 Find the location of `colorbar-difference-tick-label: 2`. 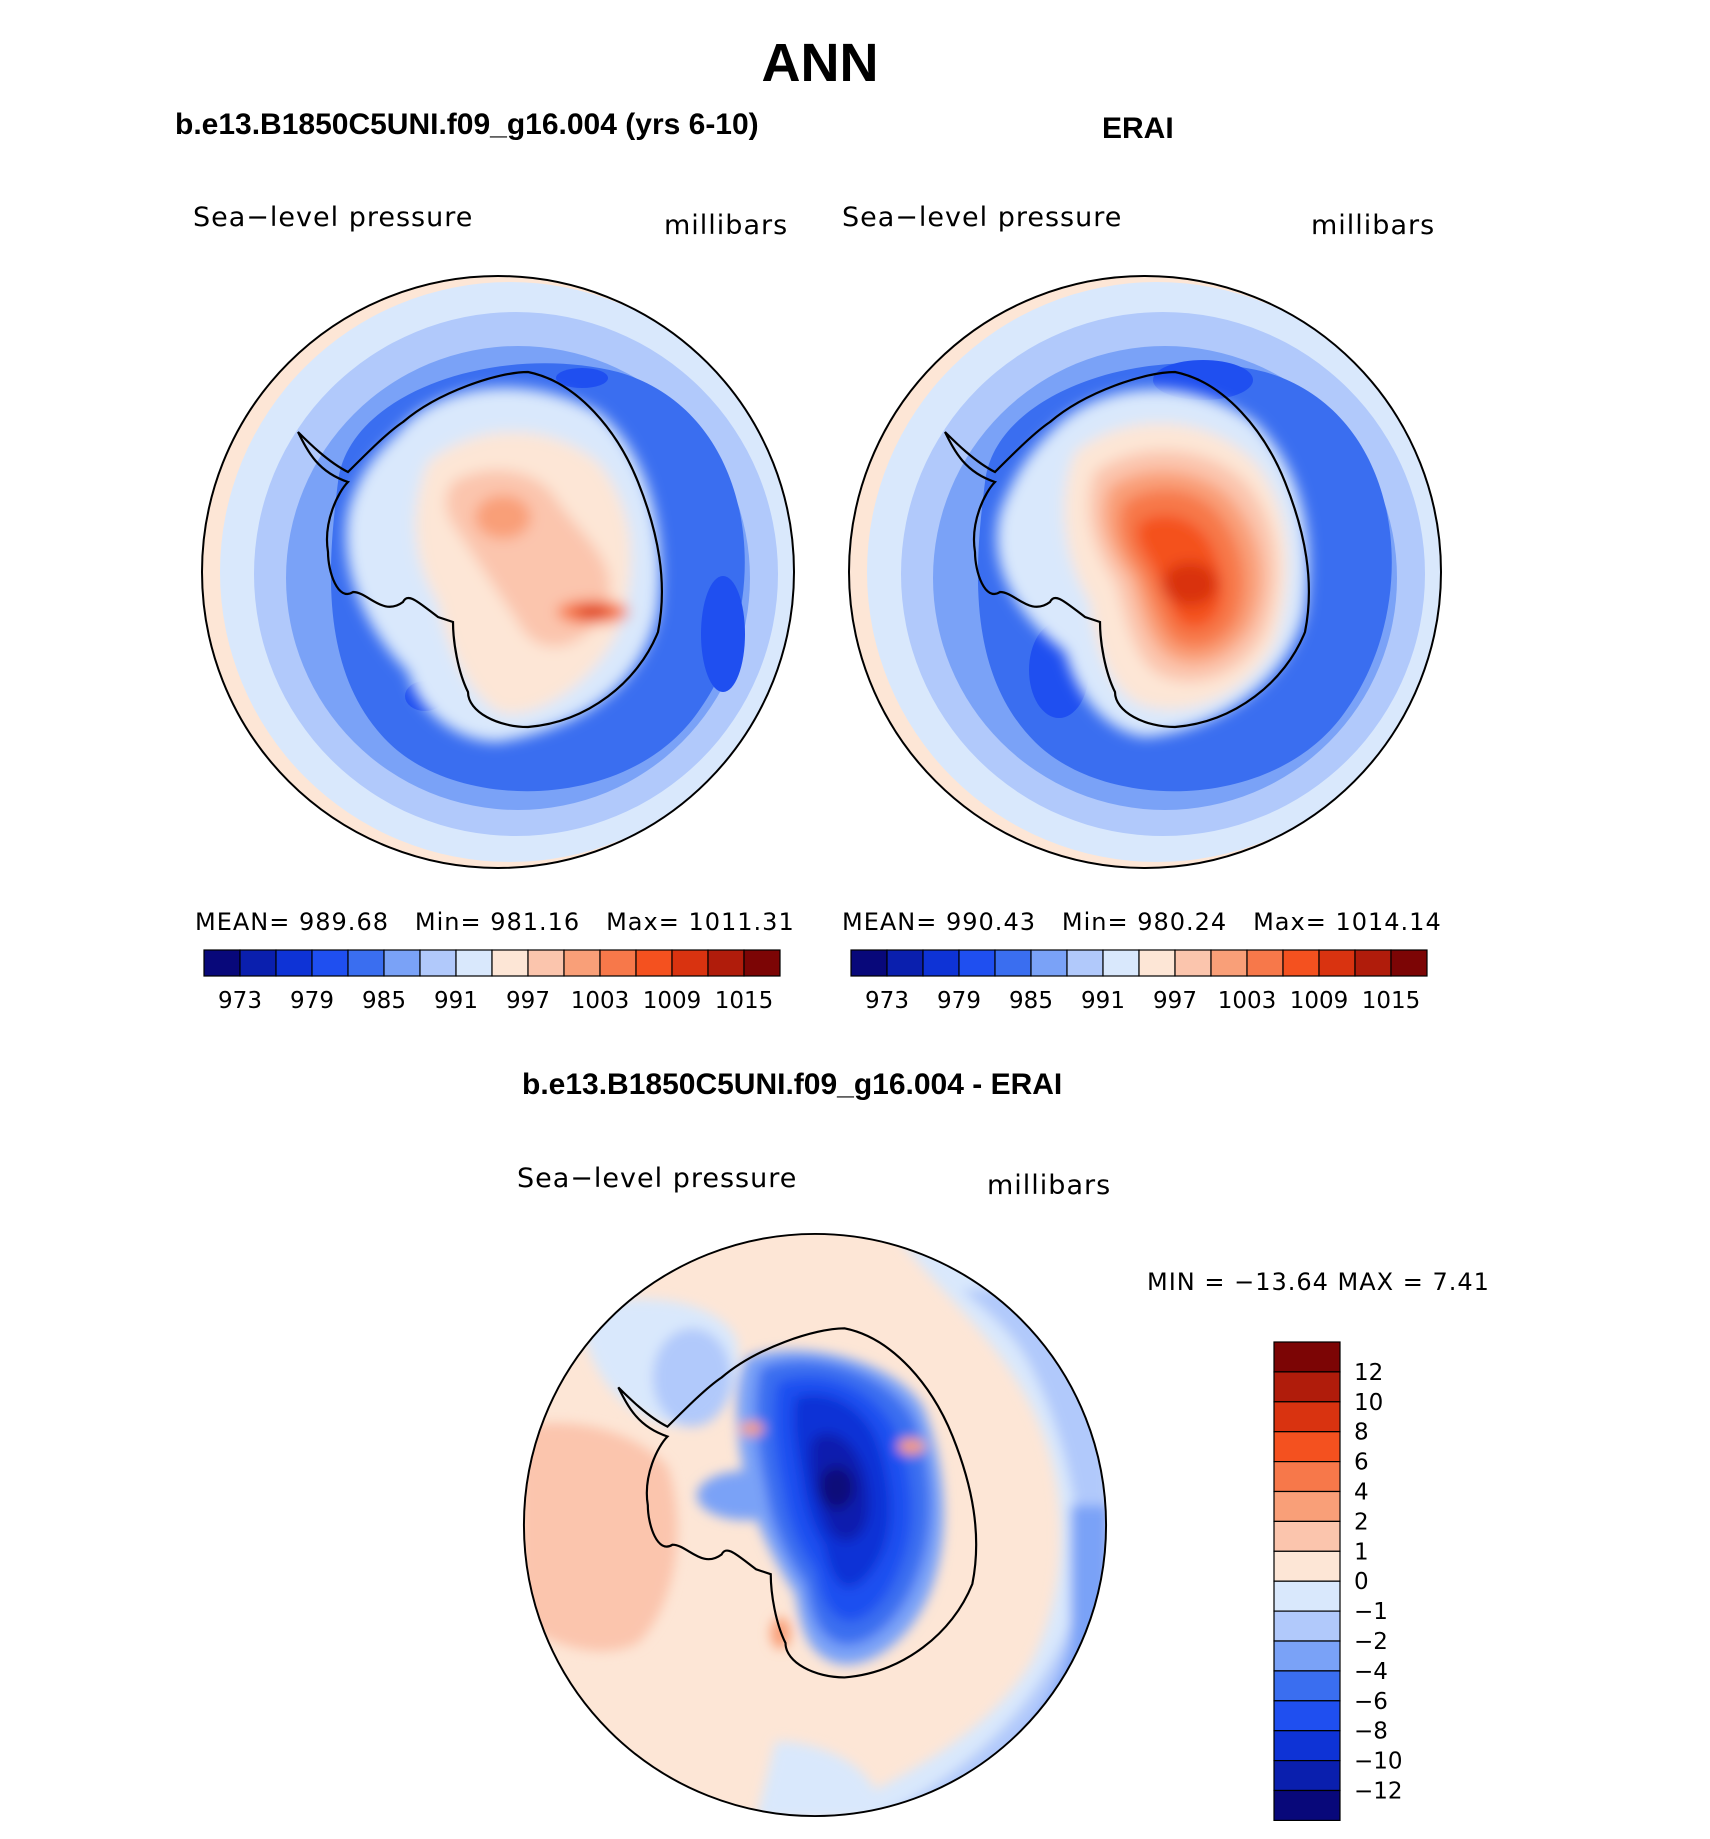

colorbar-difference-tick-label: 2 is located at coordinates (1361, 1522).